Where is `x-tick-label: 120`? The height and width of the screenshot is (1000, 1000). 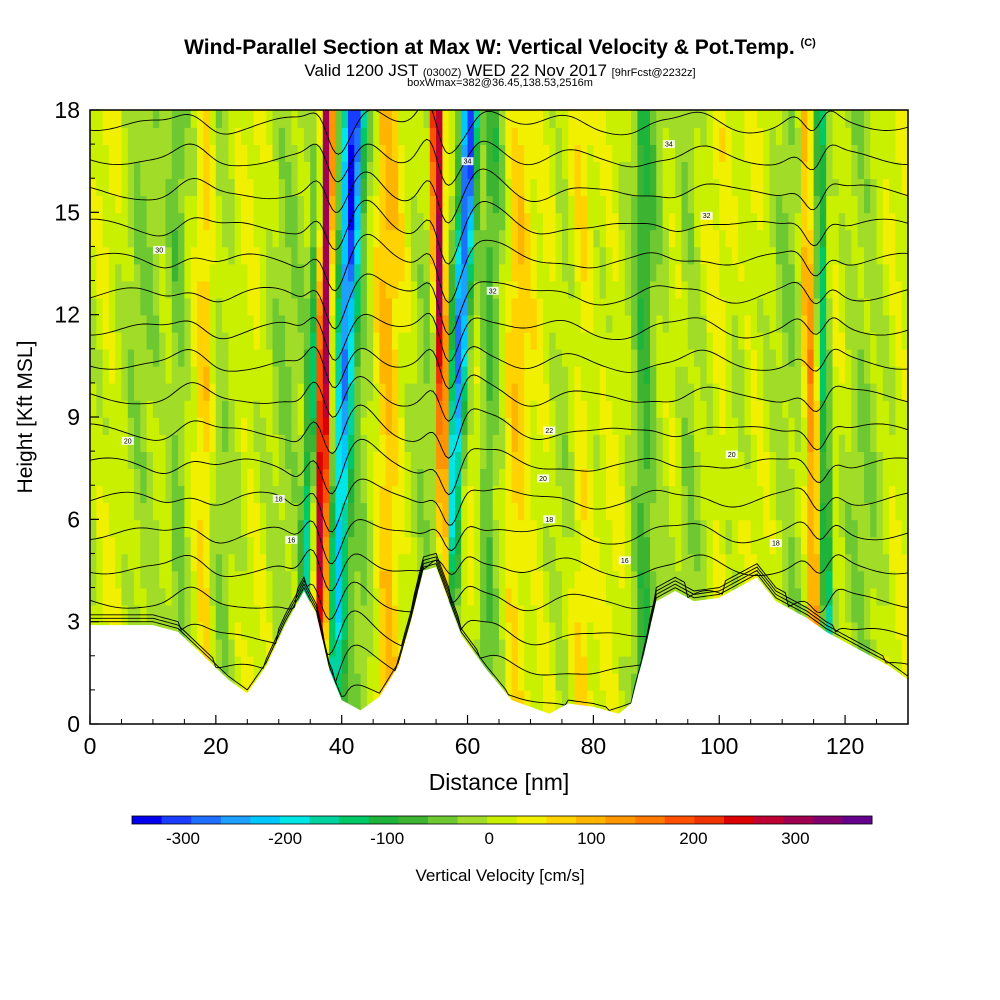 x-tick-label: 120 is located at coordinates (845, 746).